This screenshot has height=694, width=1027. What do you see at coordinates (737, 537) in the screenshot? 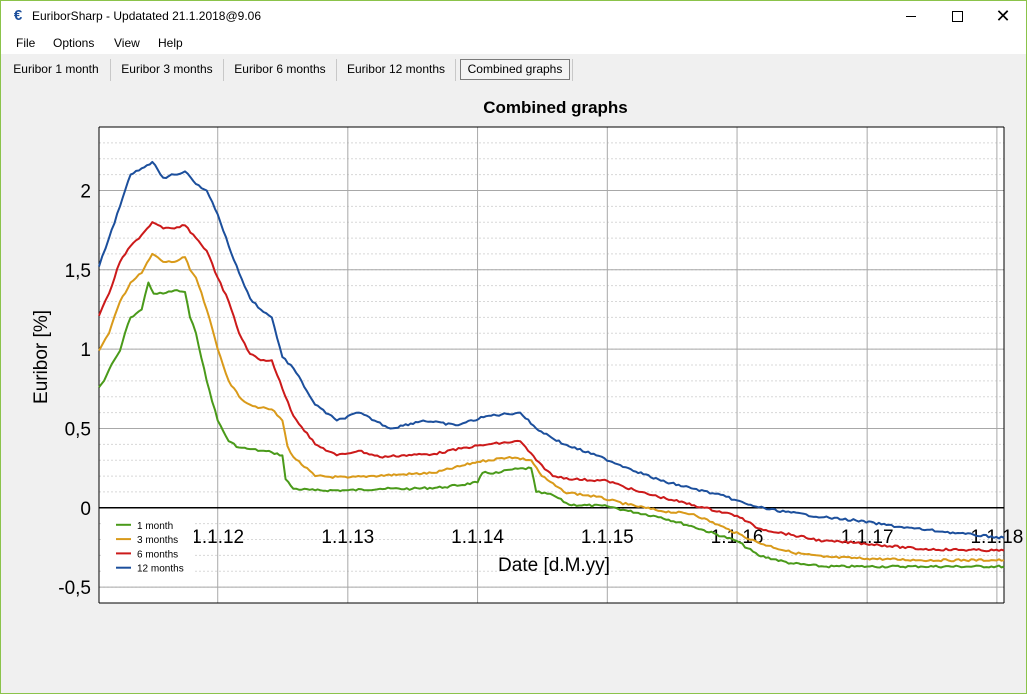
I see `x-tick-label: 1.1.16` at bounding box center [737, 537].